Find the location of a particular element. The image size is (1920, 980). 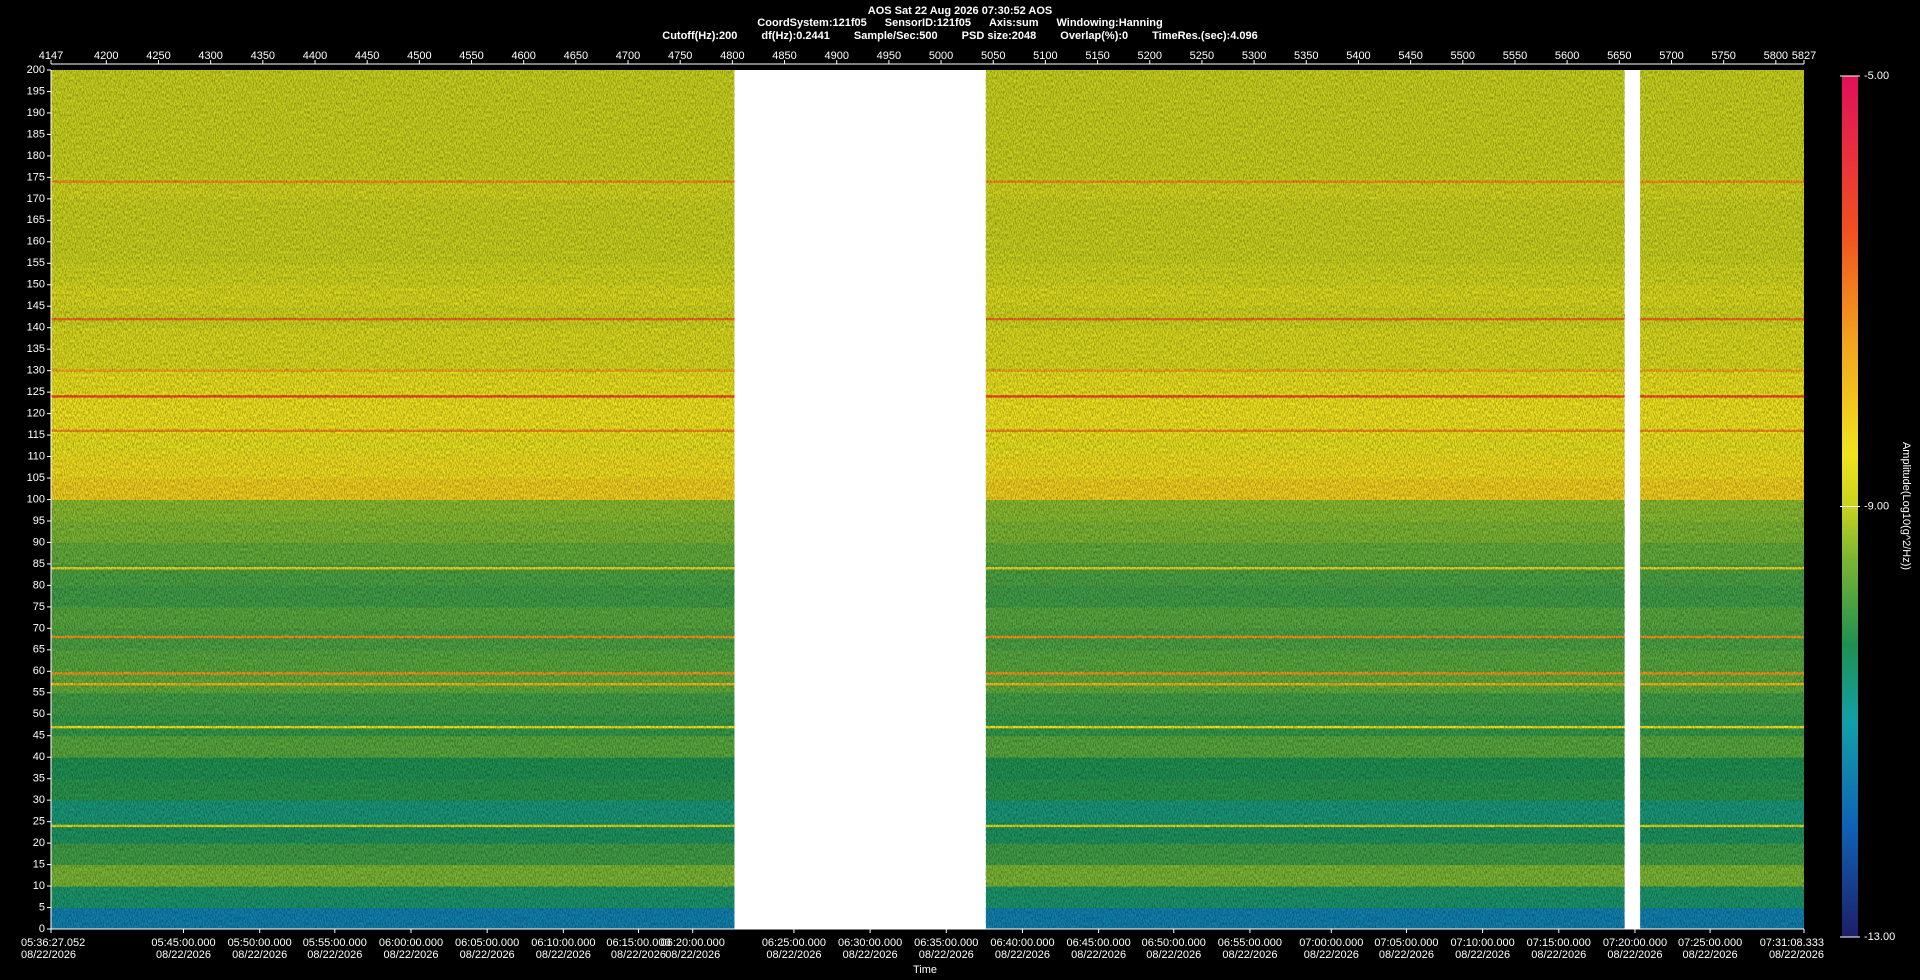

x-tick-label: 5500 is located at coordinates (1463, 56).